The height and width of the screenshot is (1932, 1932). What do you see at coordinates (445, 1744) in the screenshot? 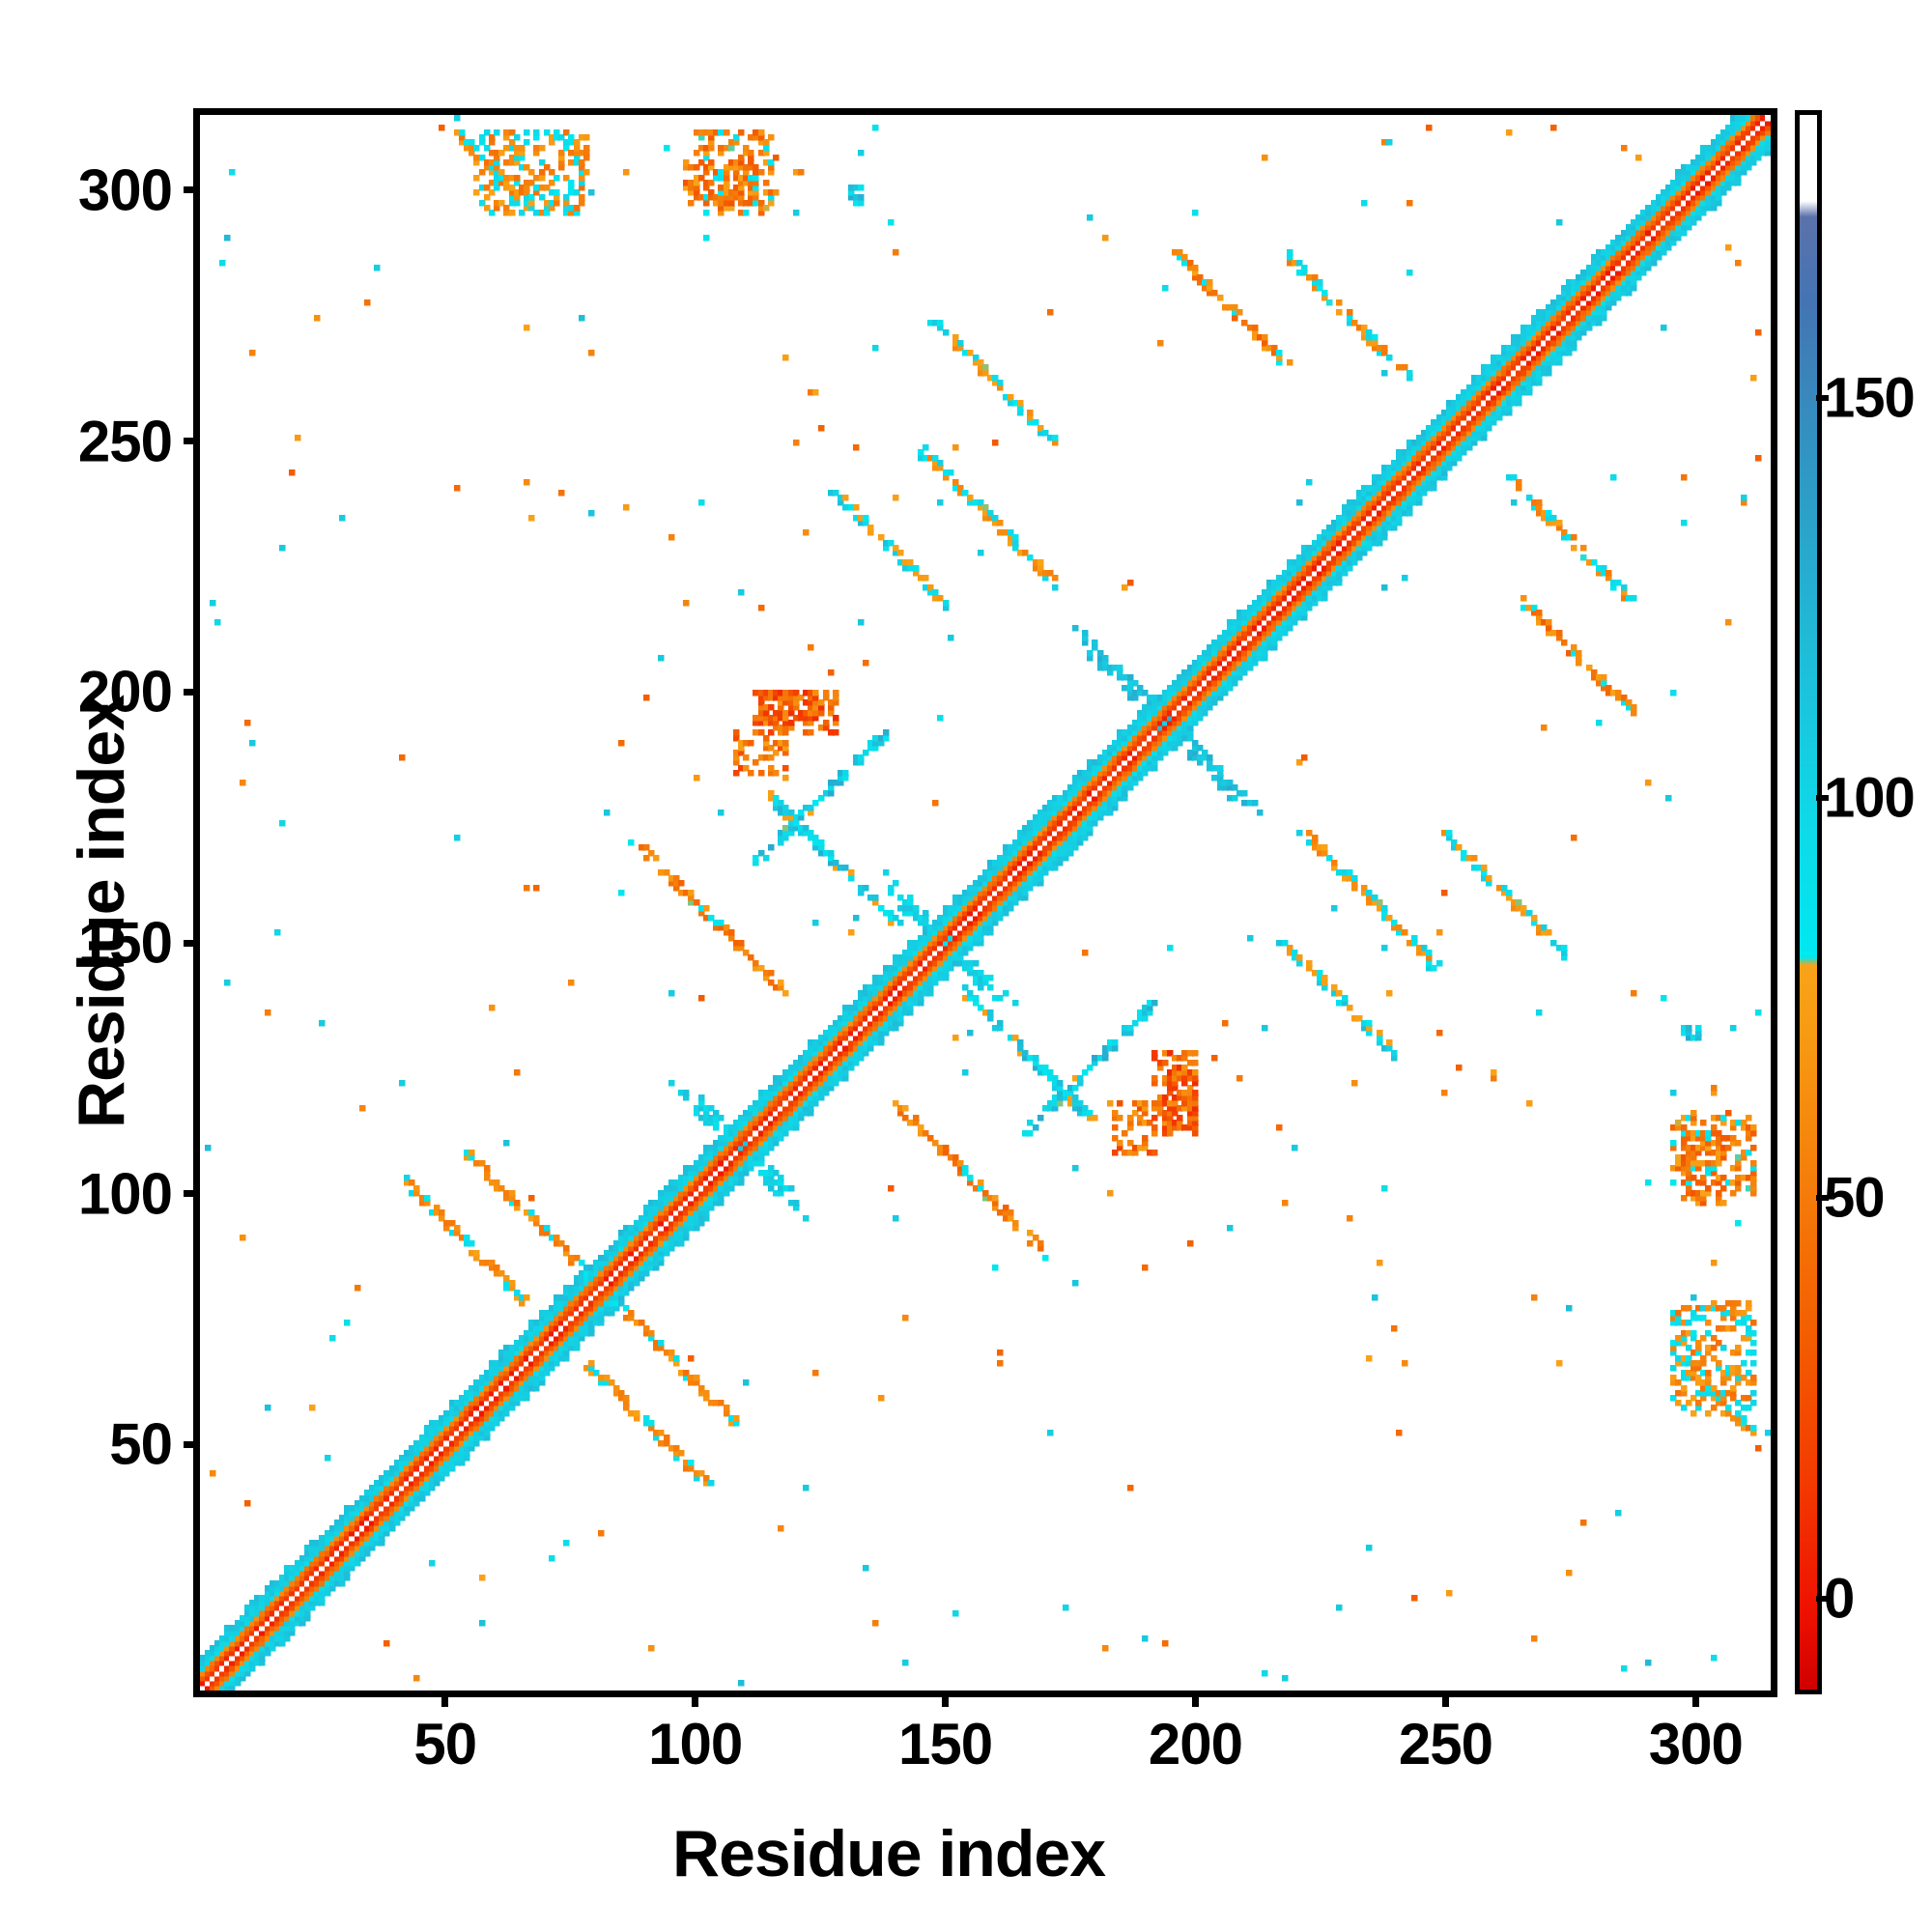
I see `x-tick-label-50: 50` at bounding box center [445, 1744].